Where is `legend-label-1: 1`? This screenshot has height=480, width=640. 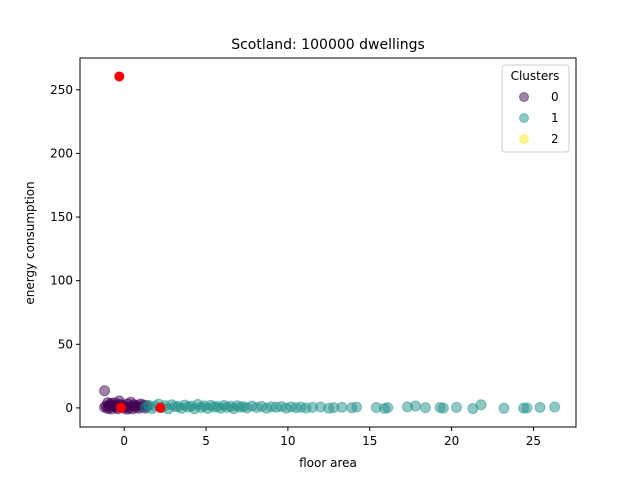
legend-label-1: 1 is located at coordinates (555, 118).